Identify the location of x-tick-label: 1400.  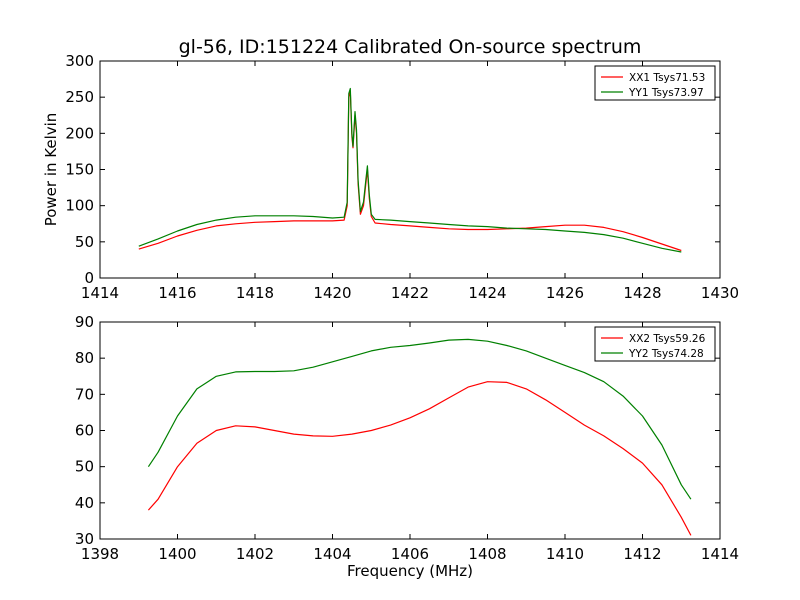
(177, 554).